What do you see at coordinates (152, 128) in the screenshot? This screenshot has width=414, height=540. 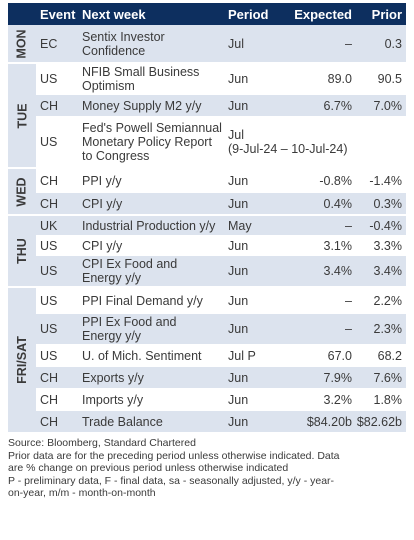 I see `indicator-line: Fed's Powell Semiannual` at bounding box center [152, 128].